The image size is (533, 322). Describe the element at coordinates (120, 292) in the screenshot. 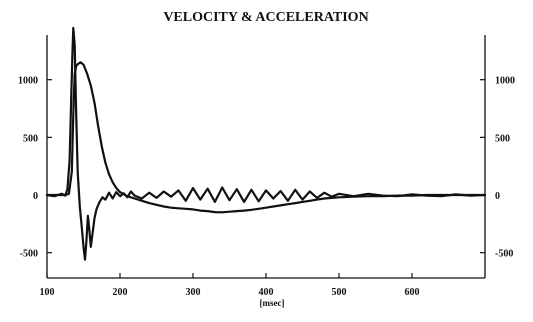

I see `x-tick-label: 200` at that location.